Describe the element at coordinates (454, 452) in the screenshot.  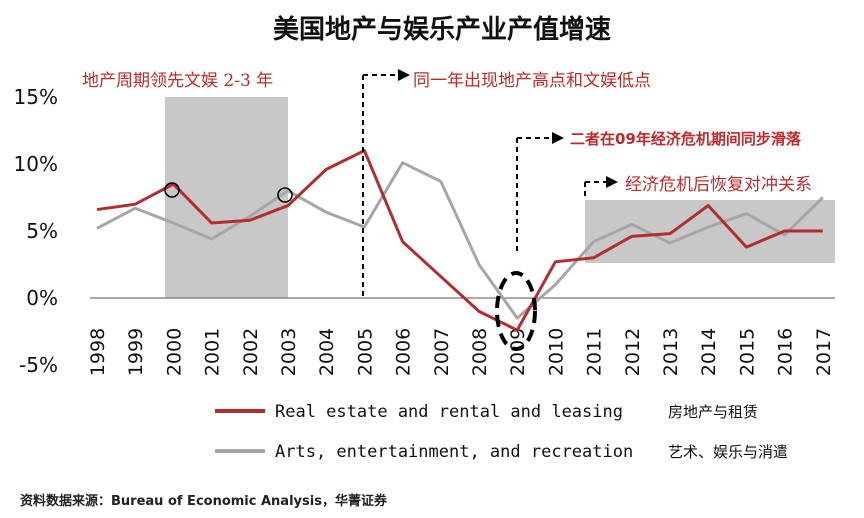
I see `legend-label-arts-en: Arts, entertainment, and recreation` at that location.